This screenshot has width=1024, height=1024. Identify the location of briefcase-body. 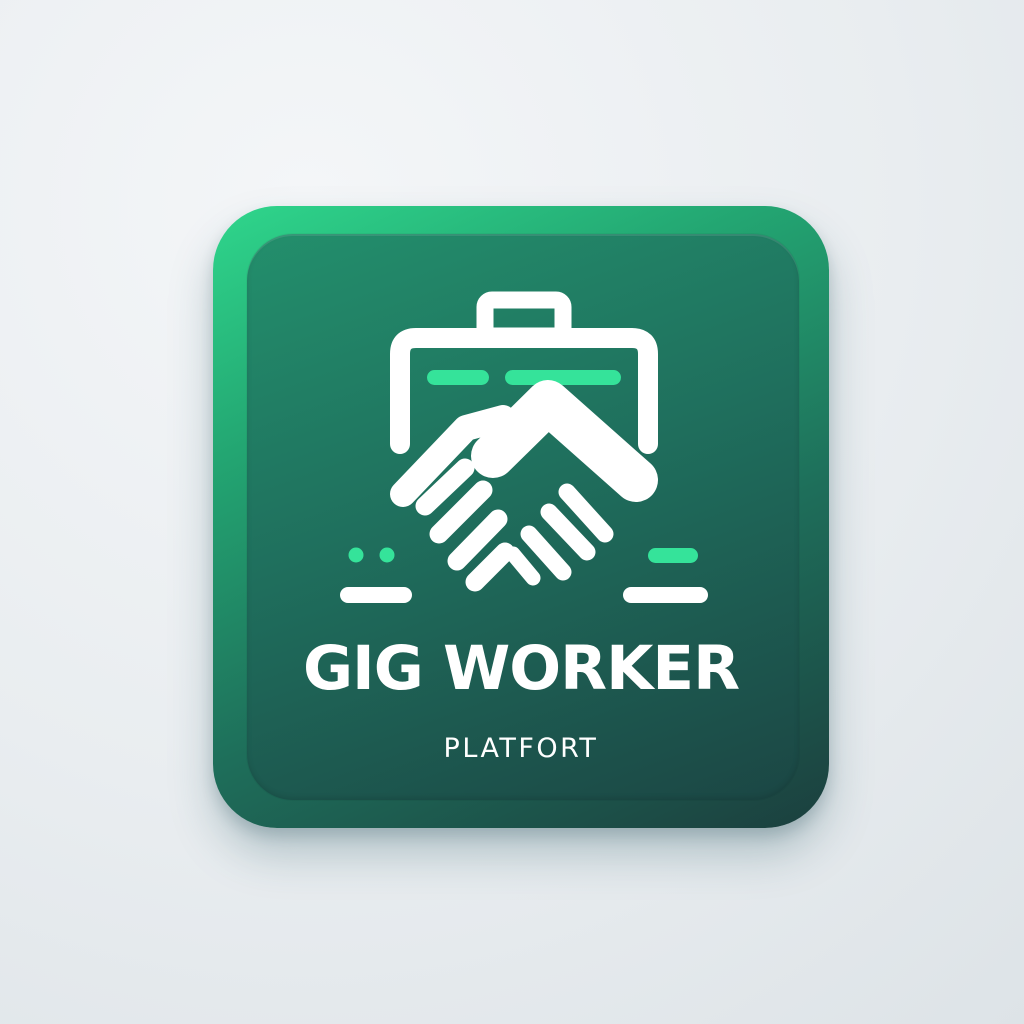
(524, 391).